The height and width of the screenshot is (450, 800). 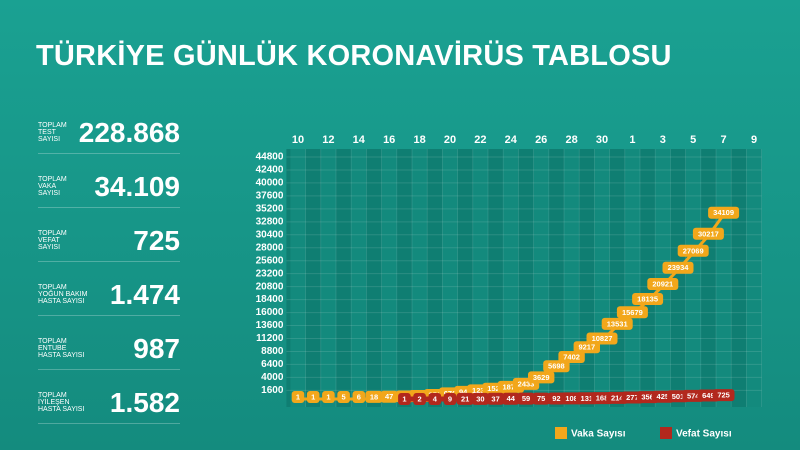 What do you see at coordinates (270, 286) in the screenshot?
I see `y-tick-label: 20800` at bounding box center [270, 286].